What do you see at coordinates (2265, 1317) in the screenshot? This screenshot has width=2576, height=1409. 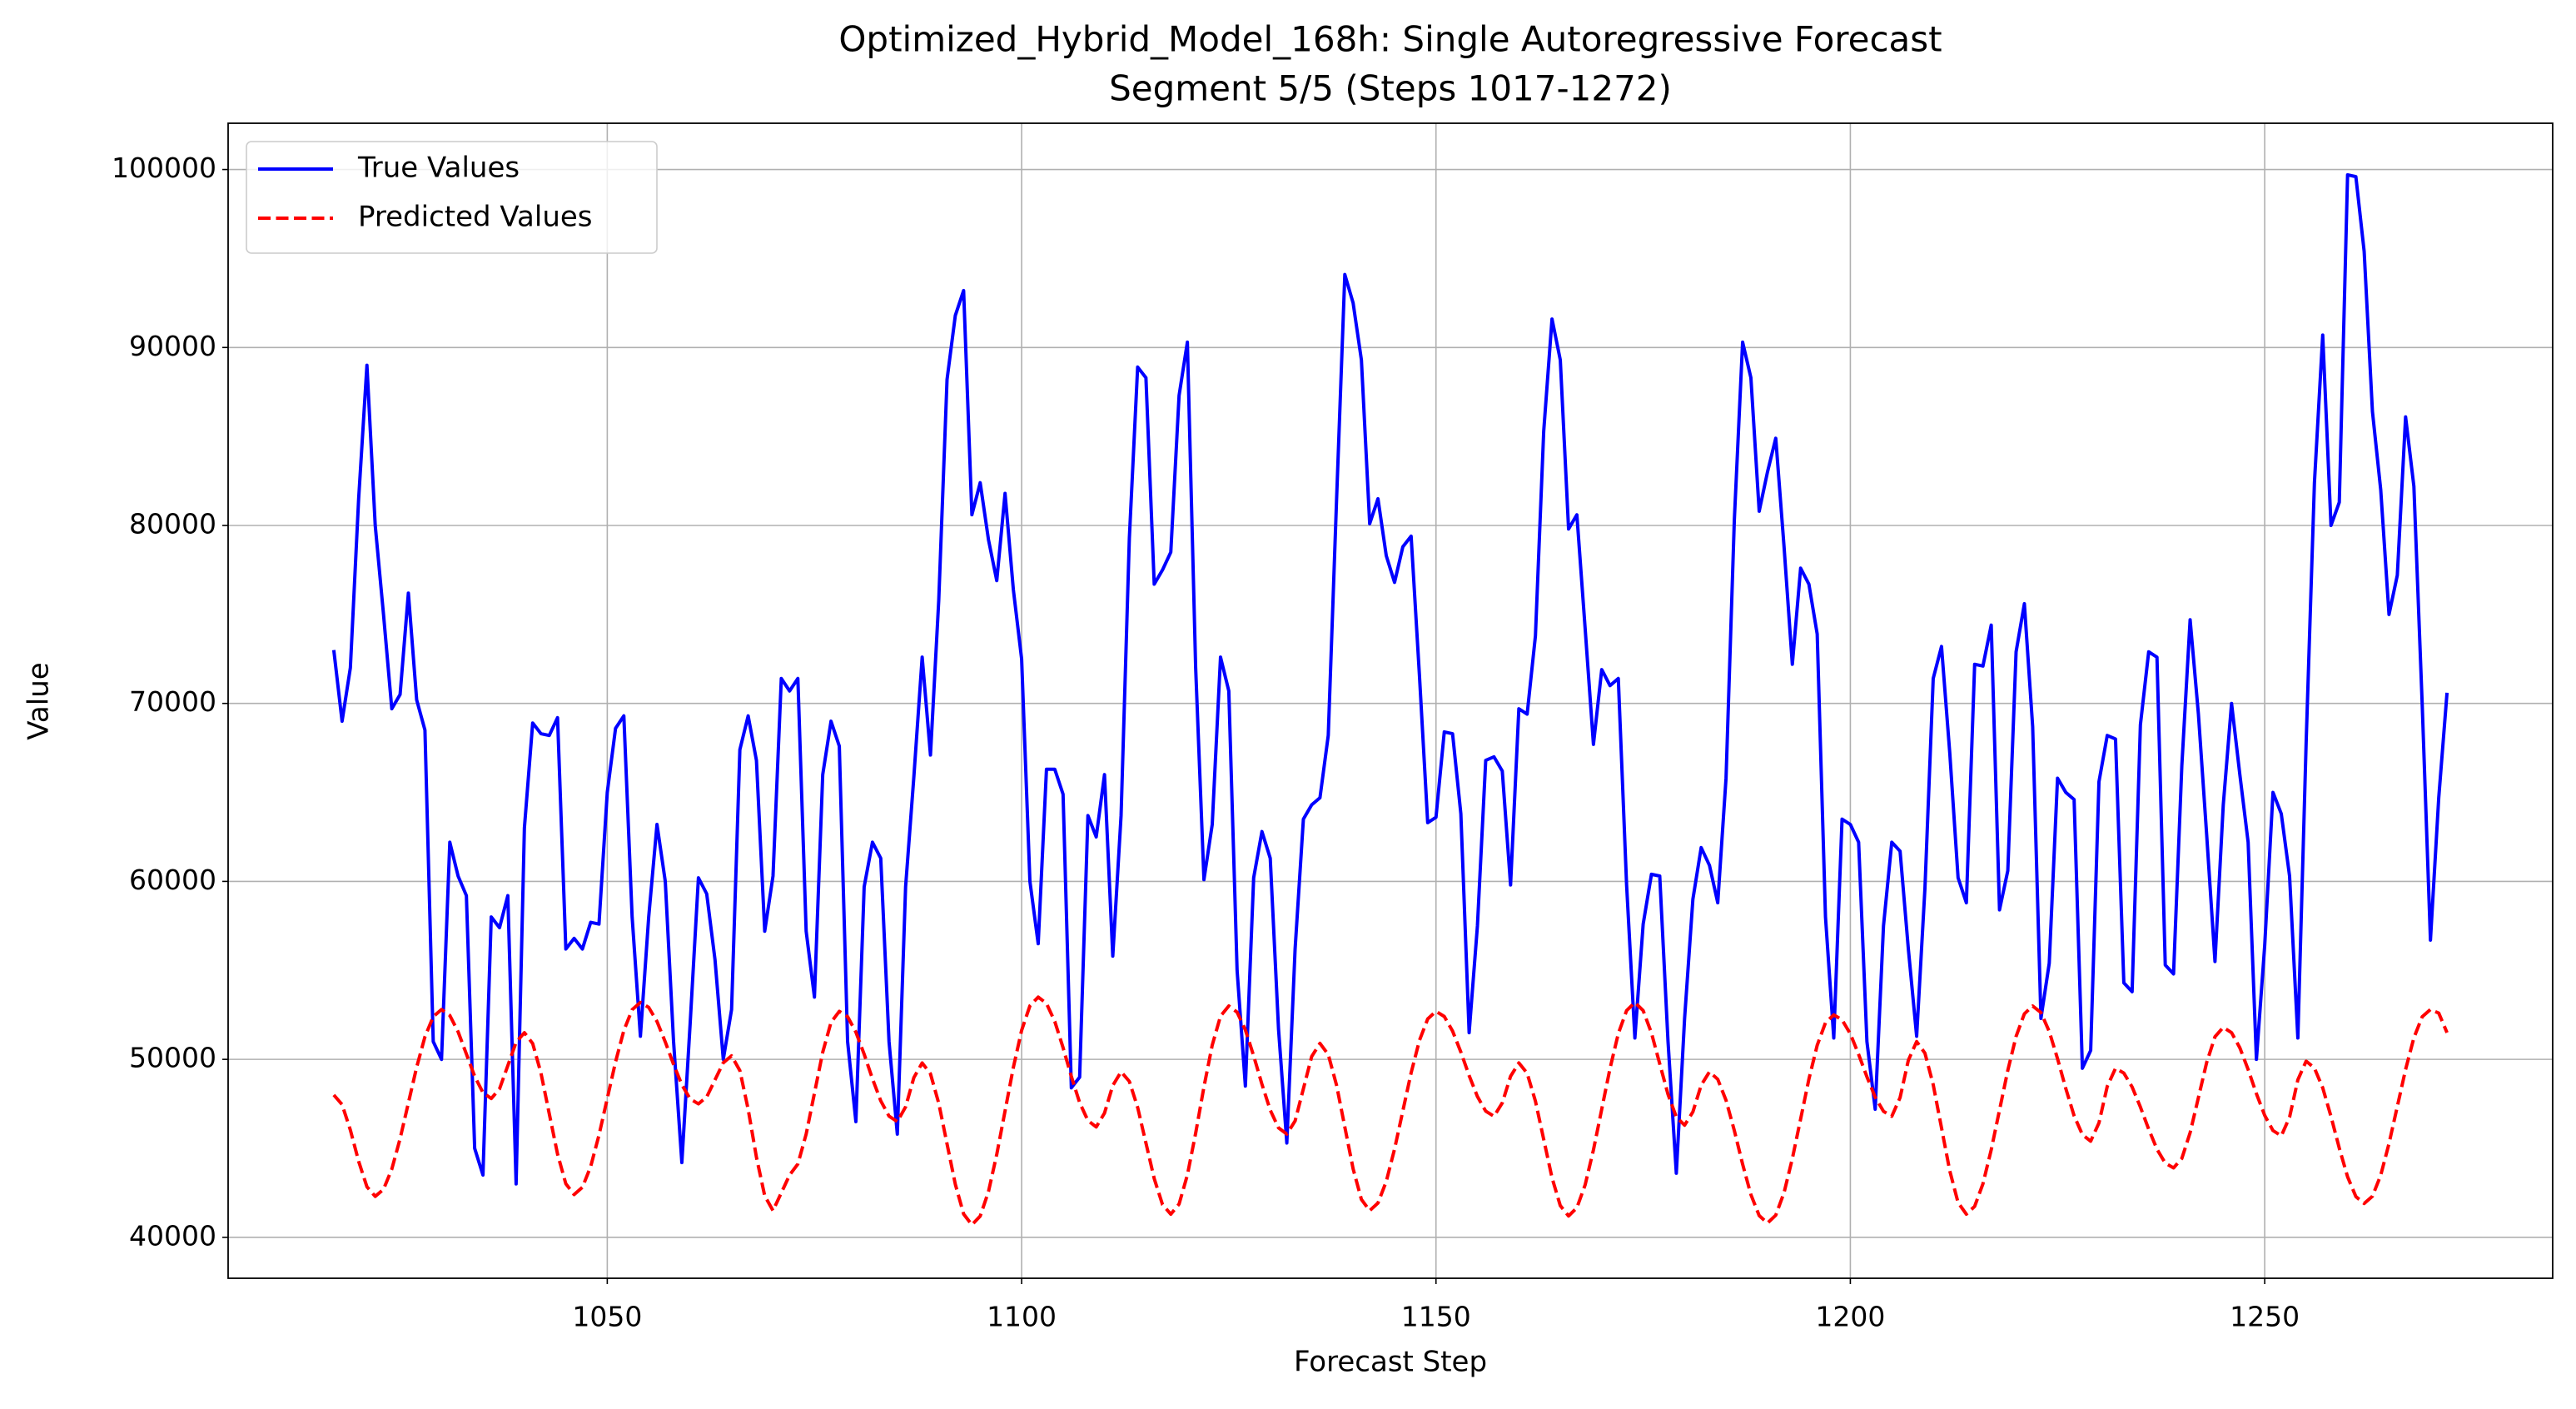 I see `x-tick-label: 1250` at bounding box center [2265, 1317].